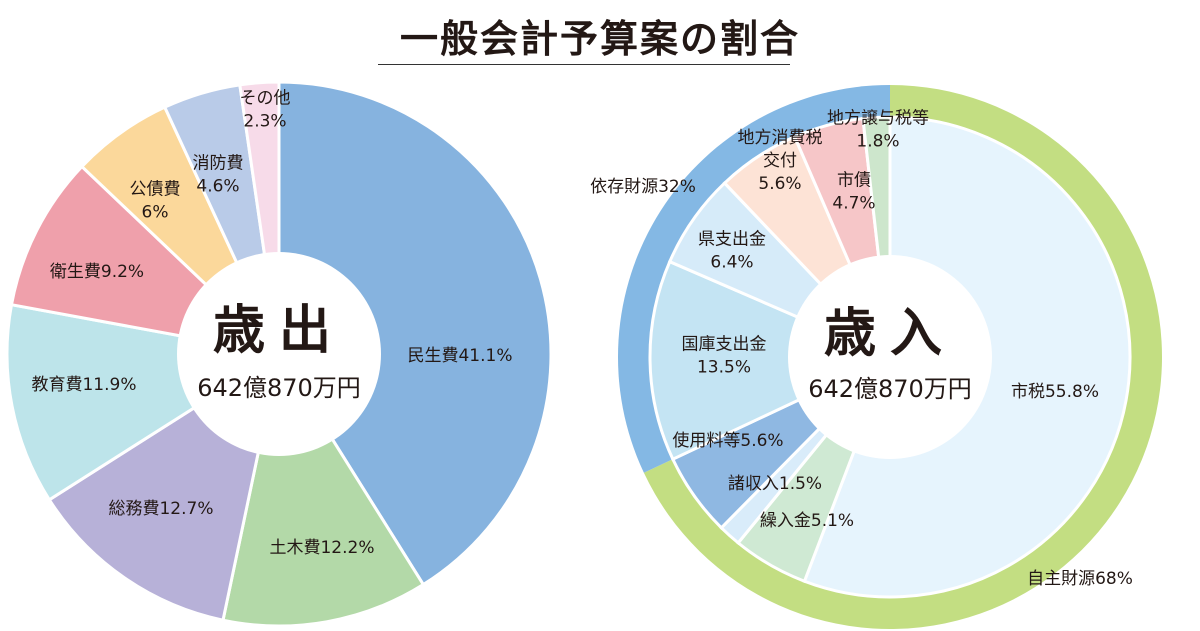 The height and width of the screenshot is (631, 1200). What do you see at coordinates (321, 548) in the screenshot?
I see `expenditure-label-1: 土木費12.2%` at bounding box center [321, 548].